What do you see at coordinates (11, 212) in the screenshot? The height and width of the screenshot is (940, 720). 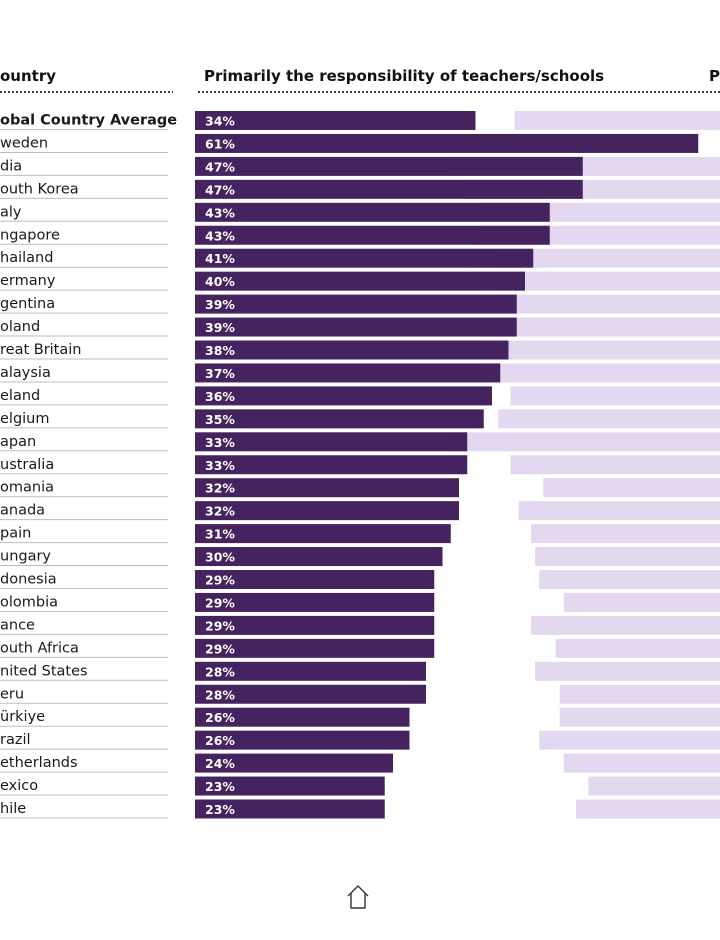 I see `category-label: aly` at bounding box center [11, 212].